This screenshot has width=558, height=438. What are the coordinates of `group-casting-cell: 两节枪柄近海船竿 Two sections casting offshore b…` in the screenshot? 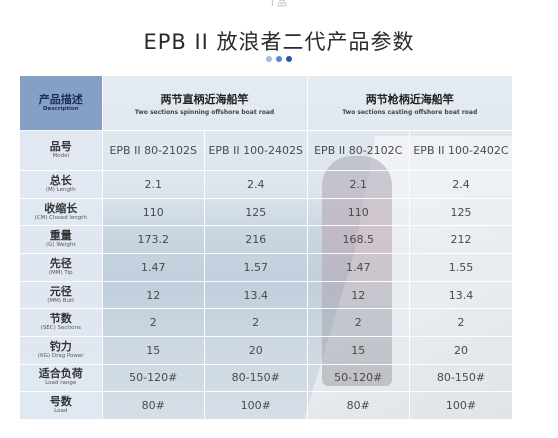 It's located at (409, 104).